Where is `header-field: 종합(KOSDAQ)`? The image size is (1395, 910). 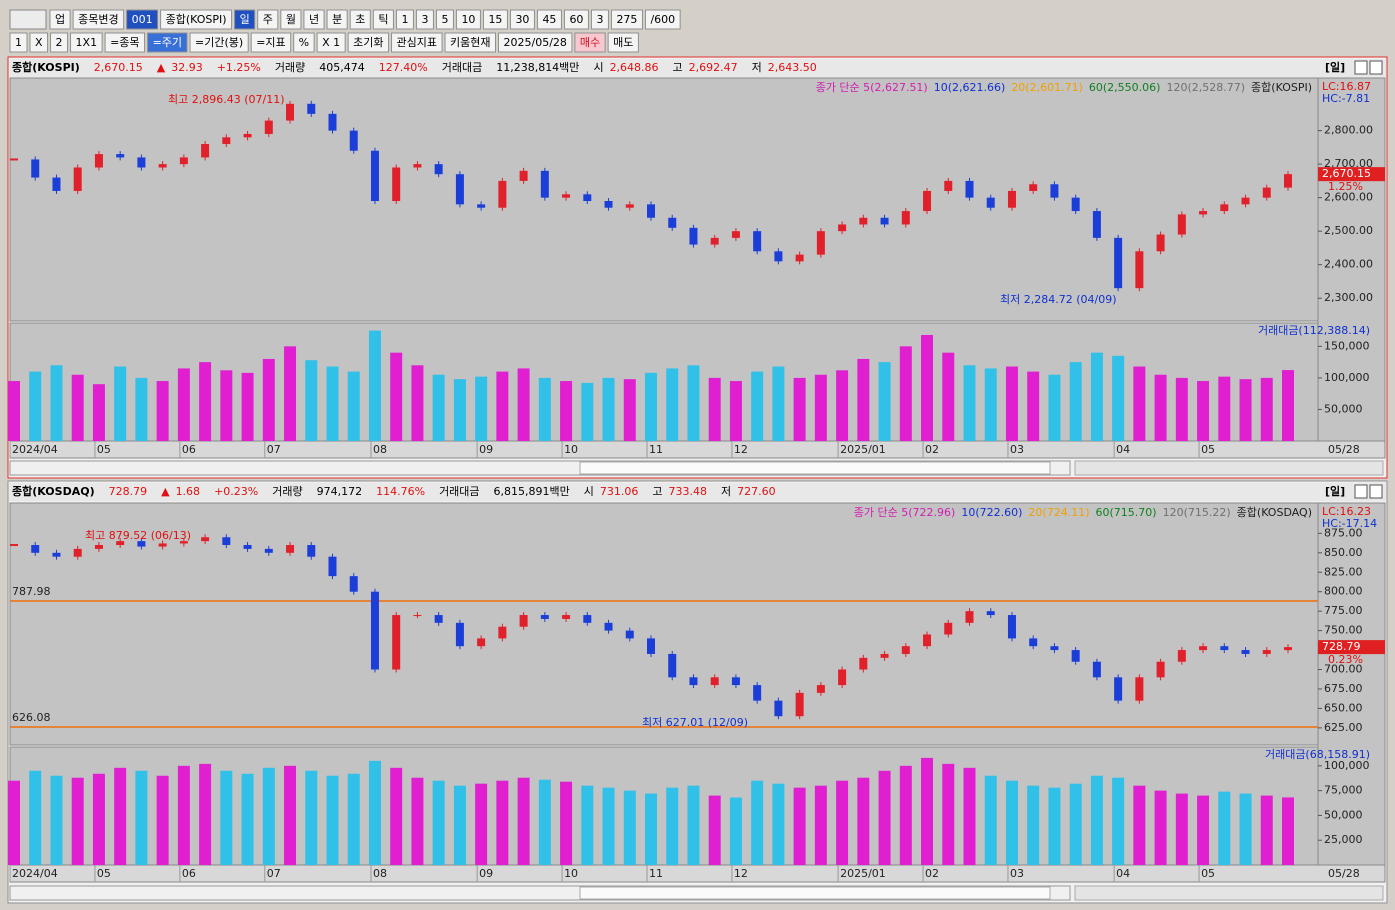
header-field: 종합(KOSDAQ) is located at coordinates (53, 491).